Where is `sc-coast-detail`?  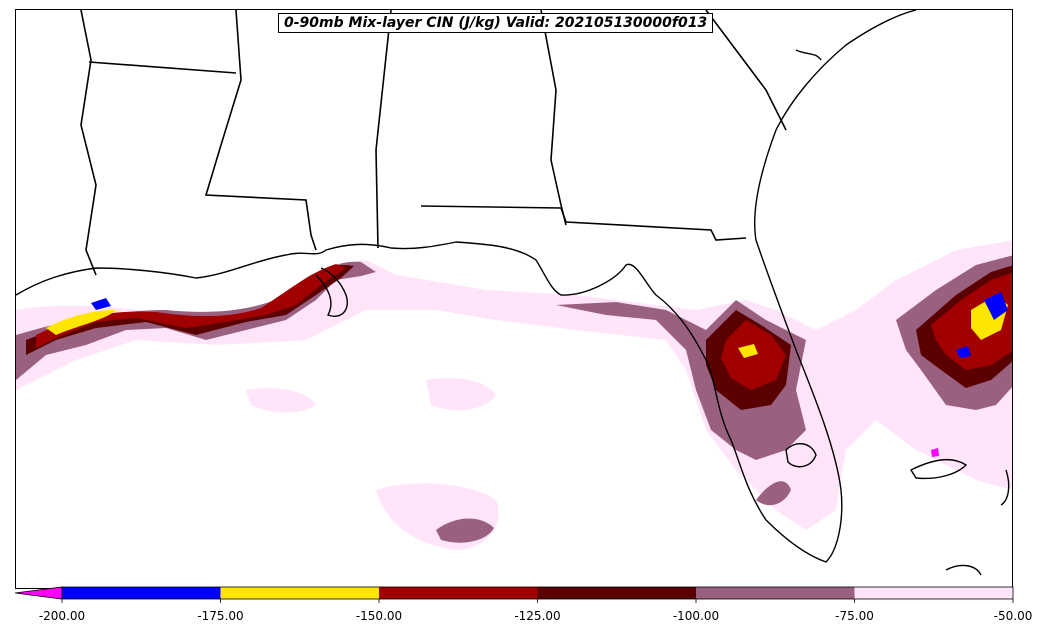 sc-coast-detail is located at coordinates (808, 55).